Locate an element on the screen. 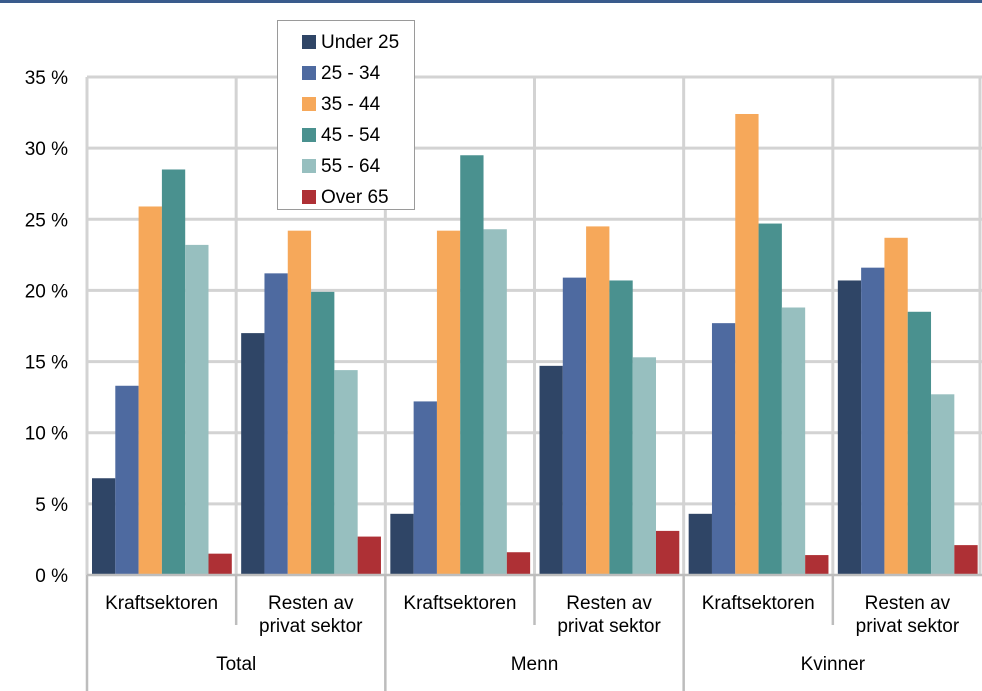  legend-item: 25 - 34 is located at coordinates (358, 73).